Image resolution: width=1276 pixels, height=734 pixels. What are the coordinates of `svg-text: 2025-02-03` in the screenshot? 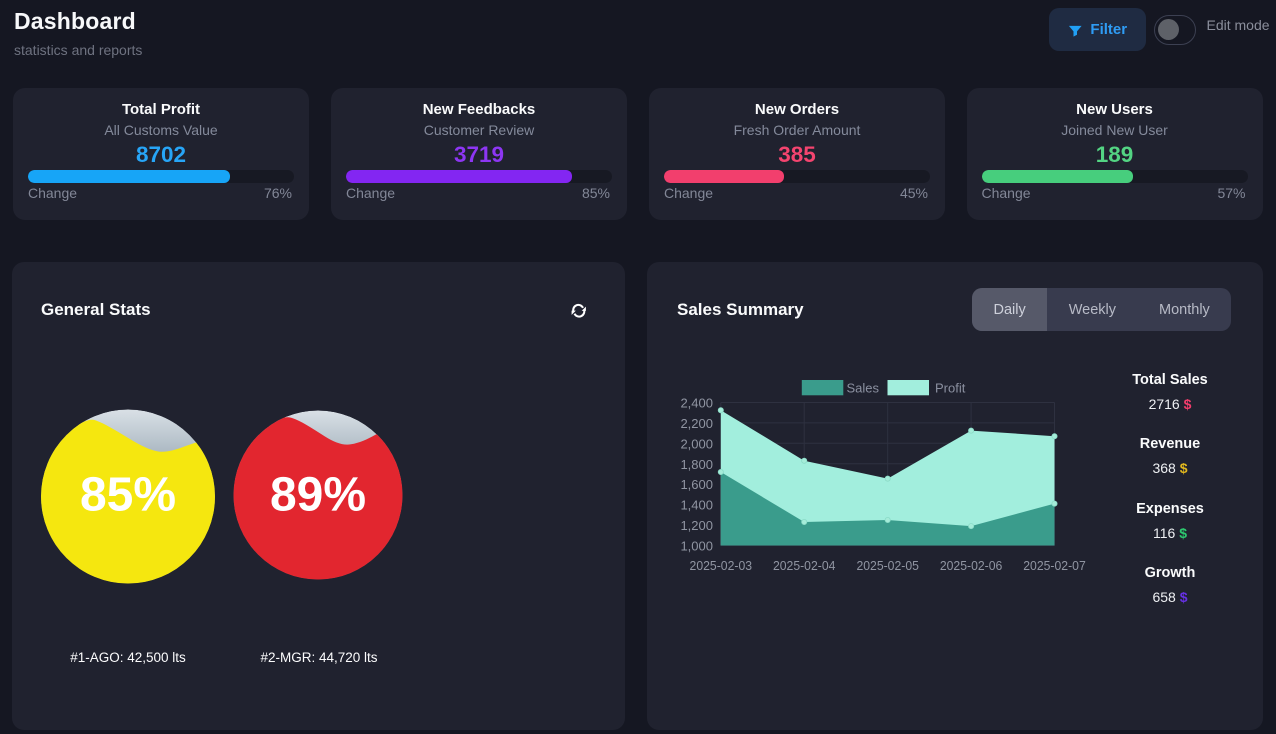 It's located at (720, 566).